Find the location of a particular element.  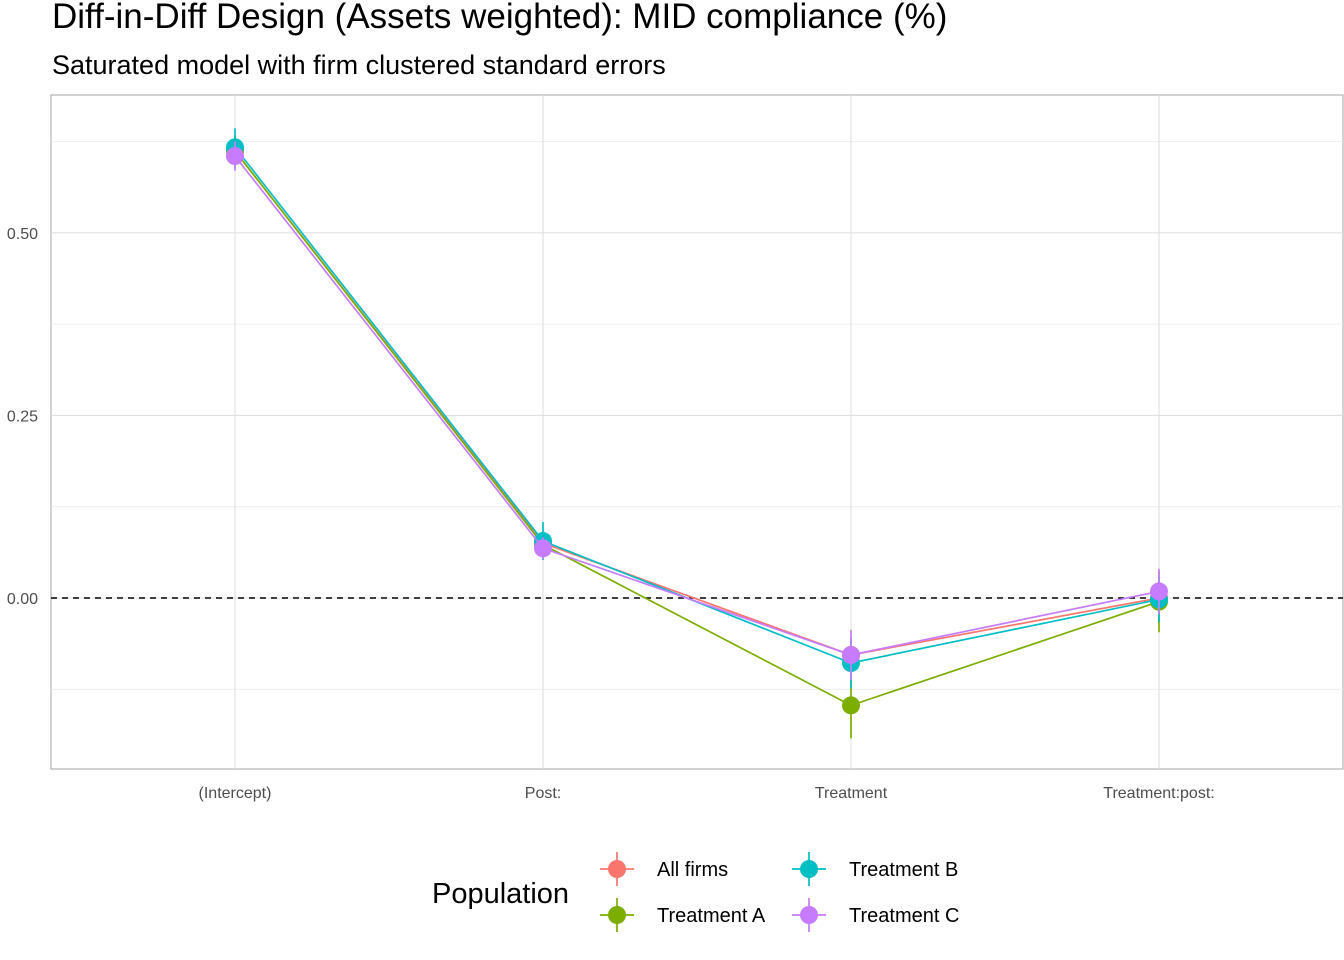

y-tick-label: 0.50 is located at coordinates (22, 234).